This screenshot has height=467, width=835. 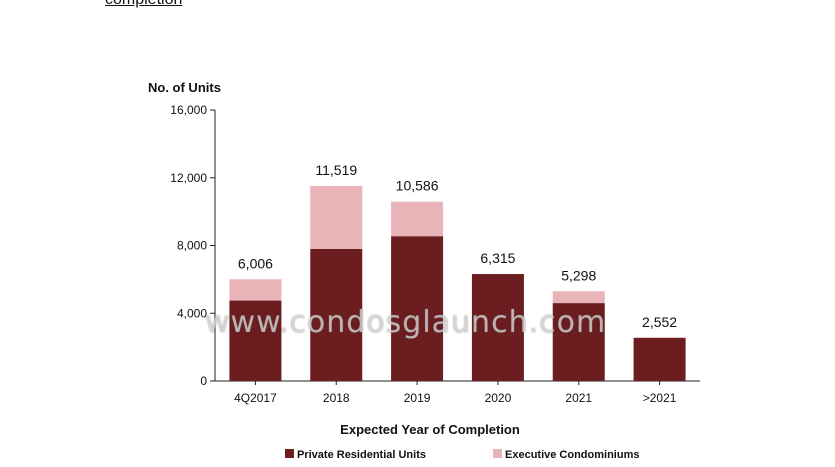 What do you see at coordinates (578, 398) in the screenshot?
I see `x-tick-label: 2021` at bounding box center [578, 398].